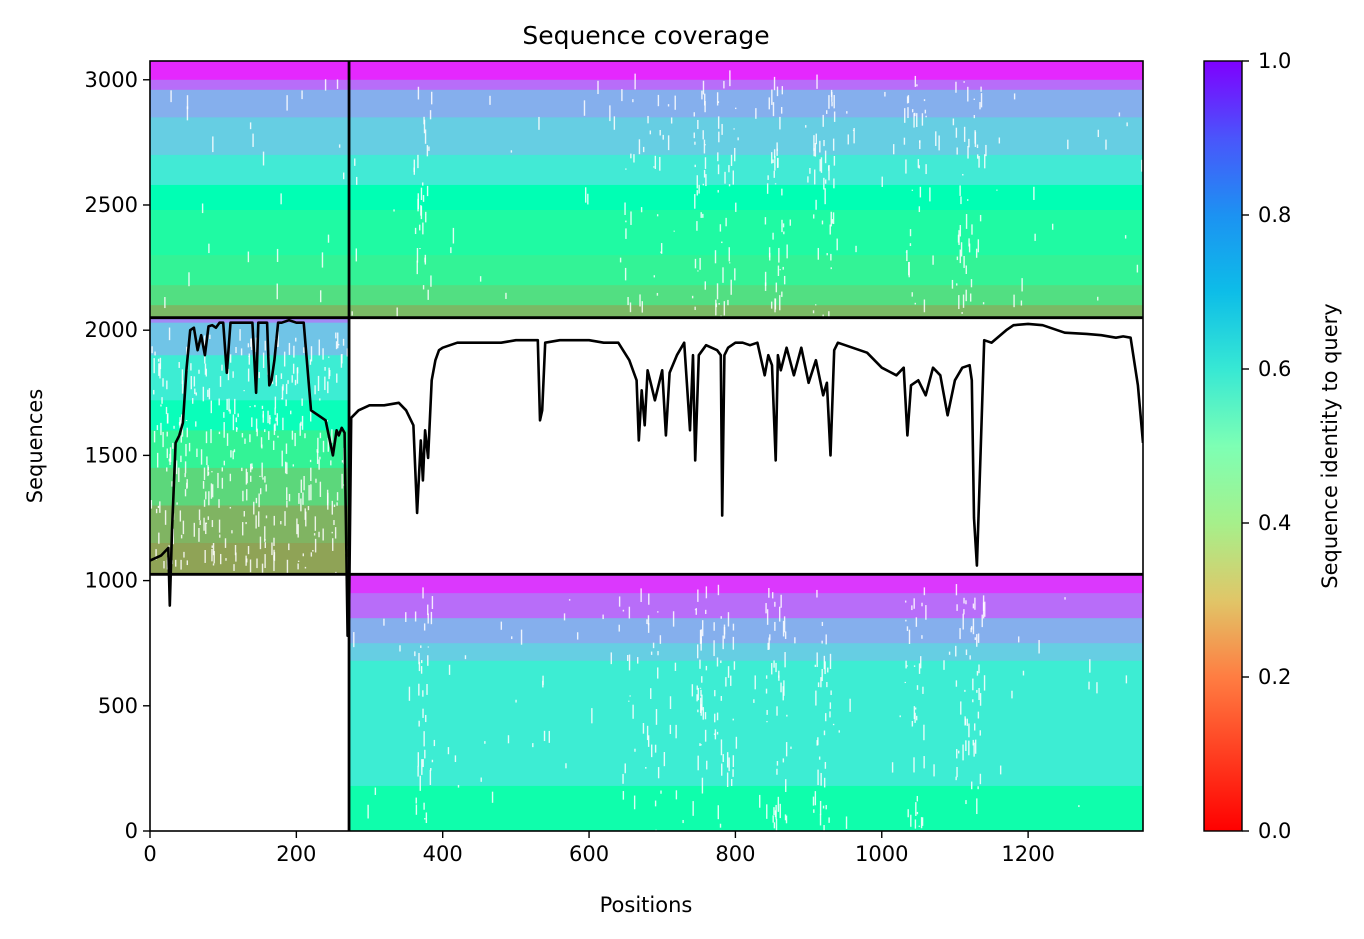 This screenshot has width=1364, height=939. What do you see at coordinates (443, 854) in the screenshot?
I see `x-tick-label: 400` at bounding box center [443, 854].